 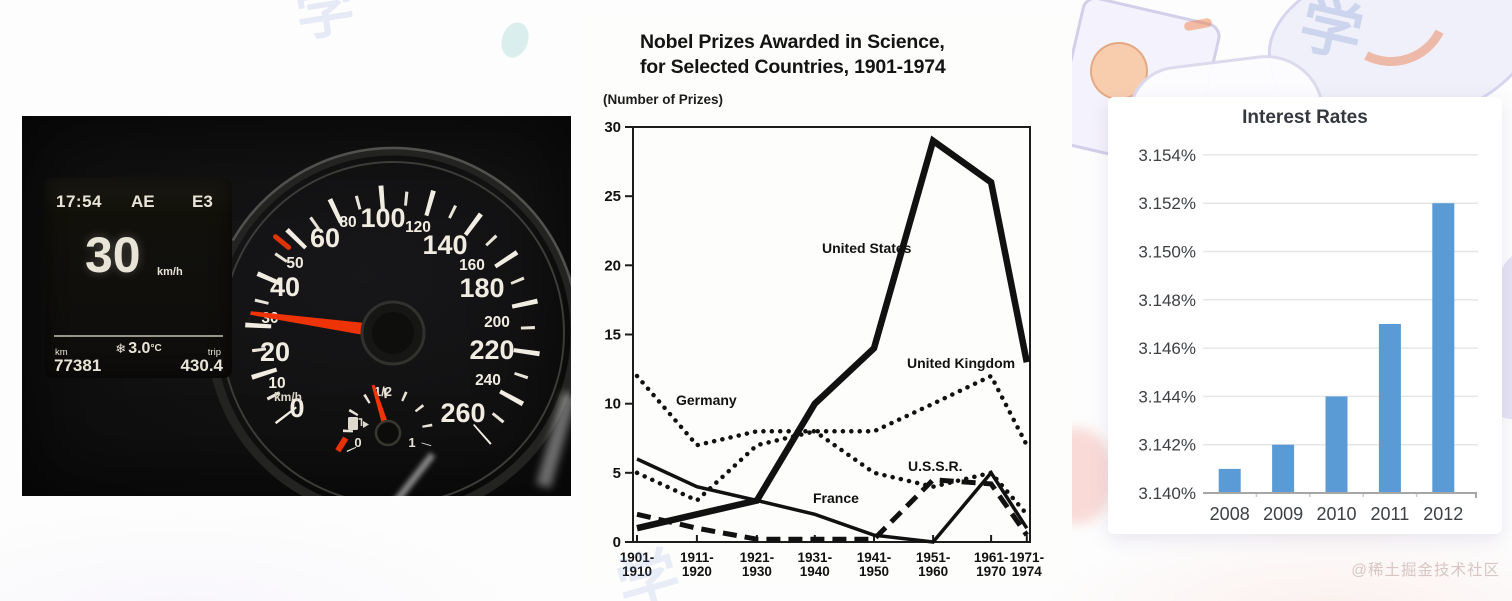 What do you see at coordinates (1167, 445) in the screenshot?
I see `y-tick-label: 3.142%` at bounding box center [1167, 445].